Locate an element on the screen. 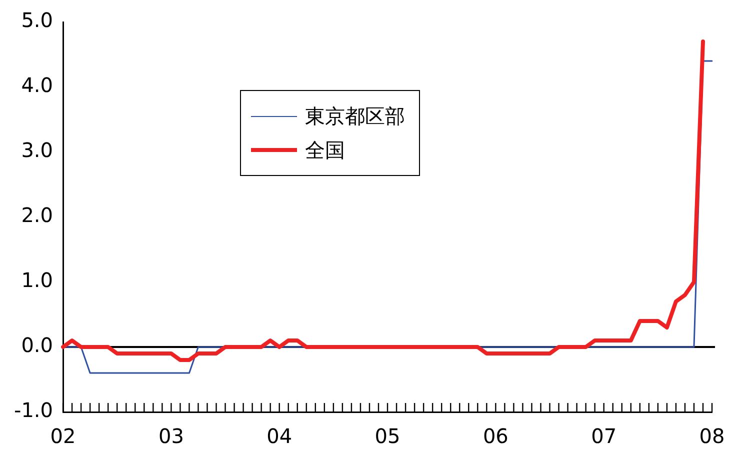 The image size is (742, 468). x-tick-label: 05 is located at coordinates (387, 436).